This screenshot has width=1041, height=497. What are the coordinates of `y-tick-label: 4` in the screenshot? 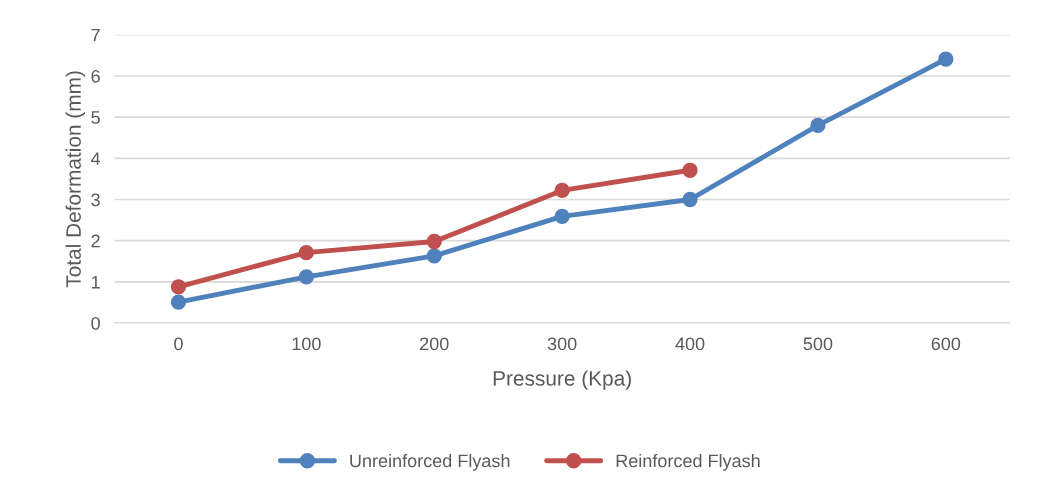 It's located at (96, 158).